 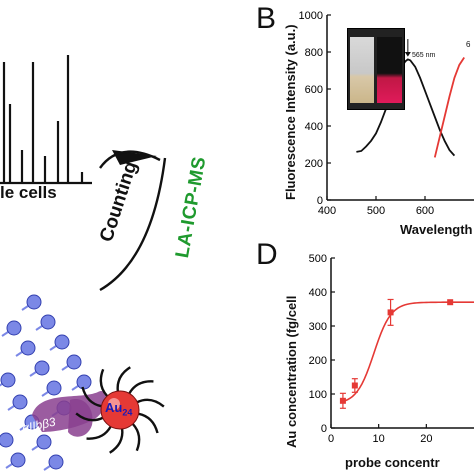 What do you see at coordinates (318, 395) in the screenshot?
I see `y-tick-label: 100` at bounding box center [318, 395].